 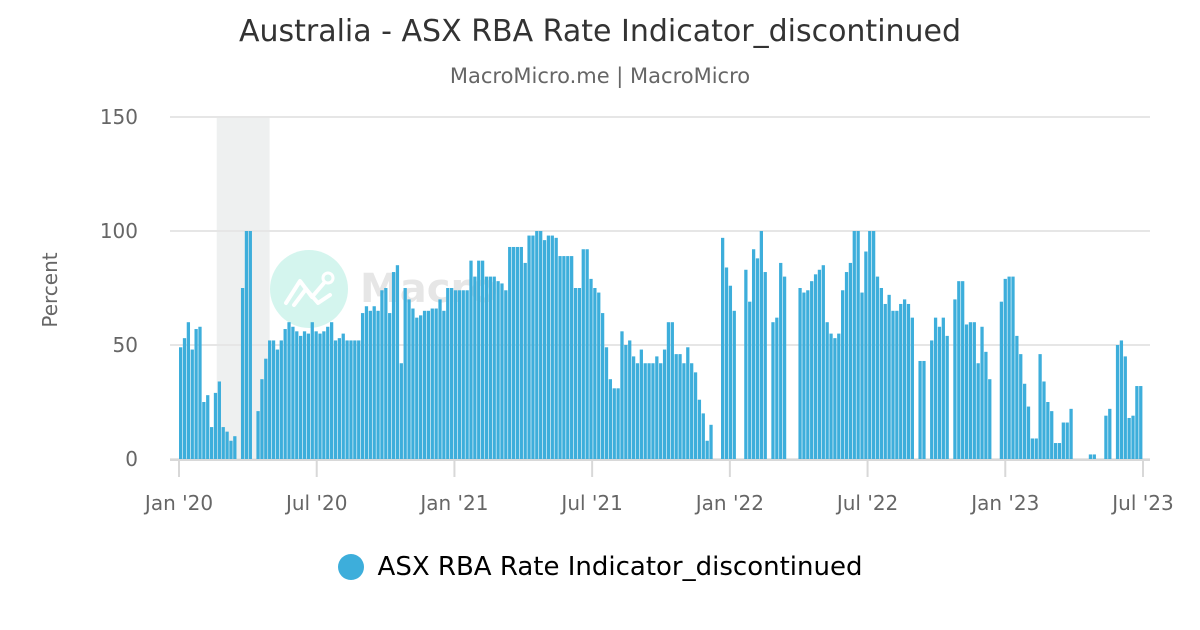 I want to click on x-tick-label: Jul '20, so click(x=315, y=503).